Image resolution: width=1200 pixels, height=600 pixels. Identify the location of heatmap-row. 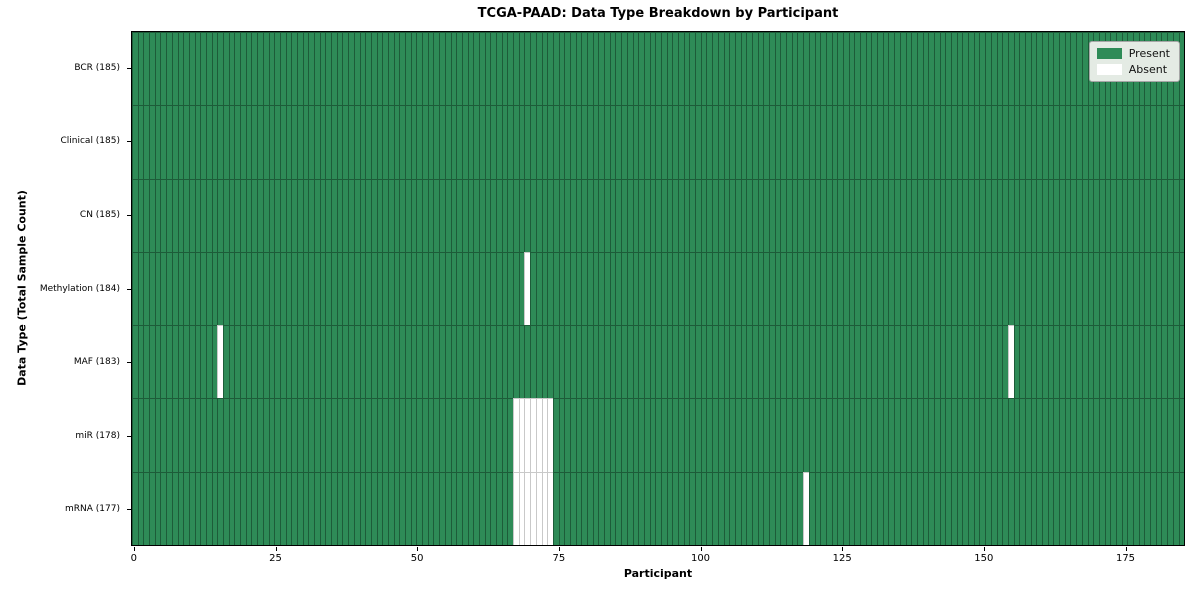
(658, 69).